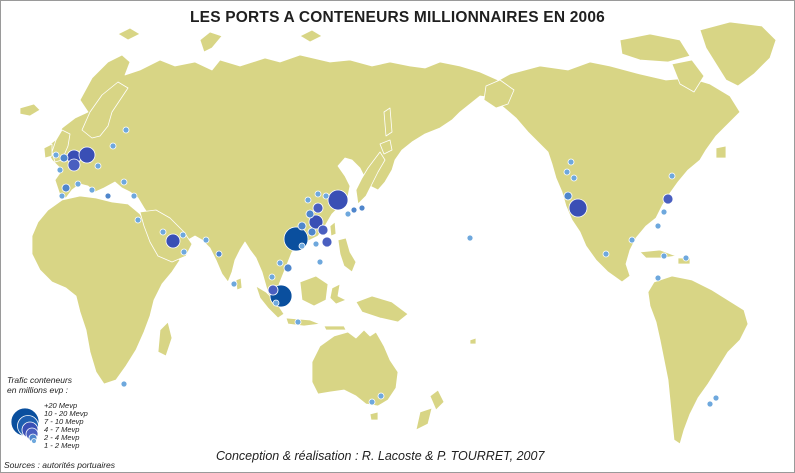 This screenshot has width=795, height=473. Describe the element at coordinates (738, 54) in the screenshot. I see `greenland` at that location.